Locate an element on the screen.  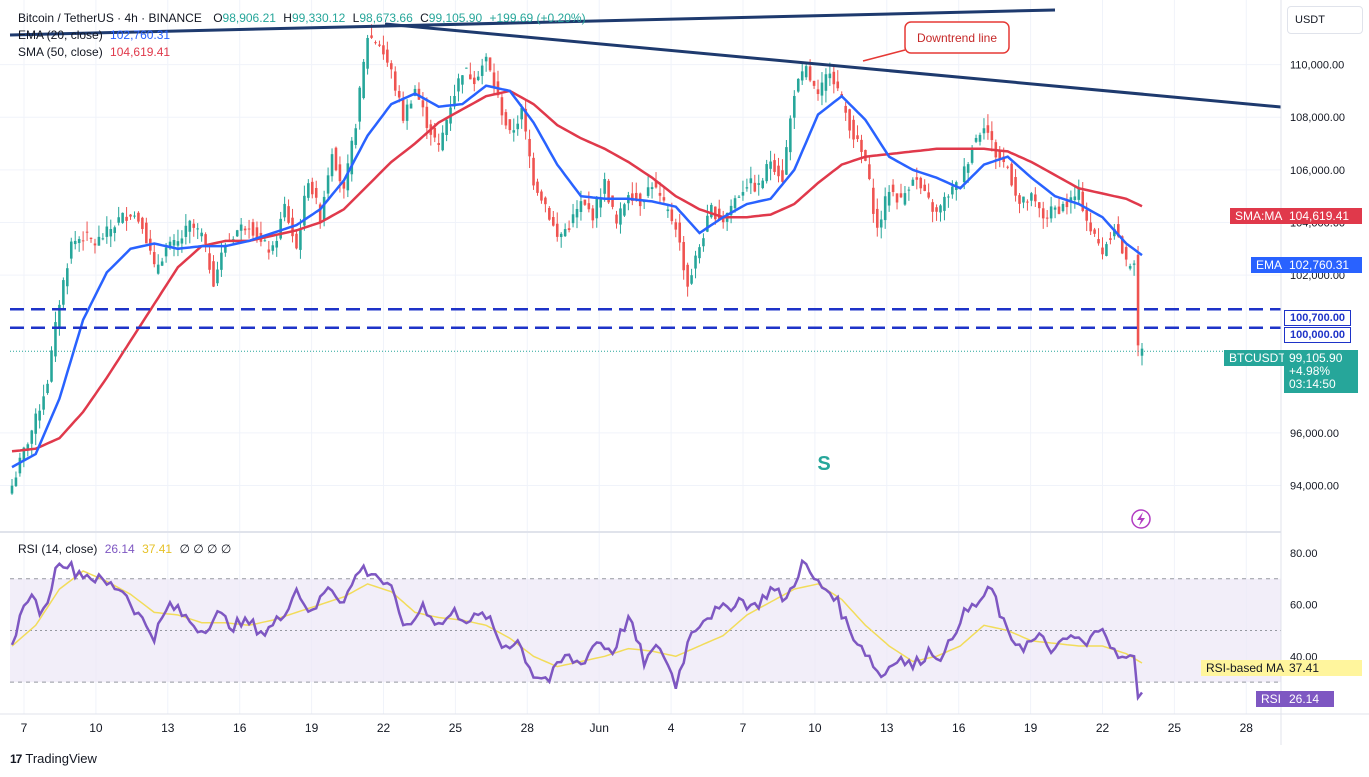
level-high-value: 100,700.00 is located at coordinates (1318, 318).